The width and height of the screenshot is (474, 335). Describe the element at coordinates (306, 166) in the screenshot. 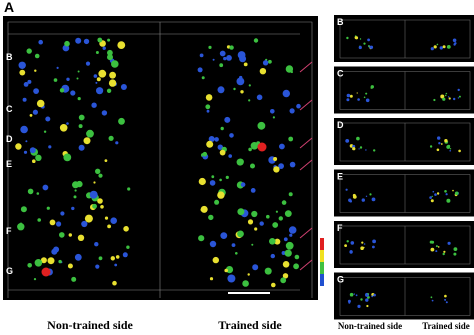

I see `tick-lines` at that location.